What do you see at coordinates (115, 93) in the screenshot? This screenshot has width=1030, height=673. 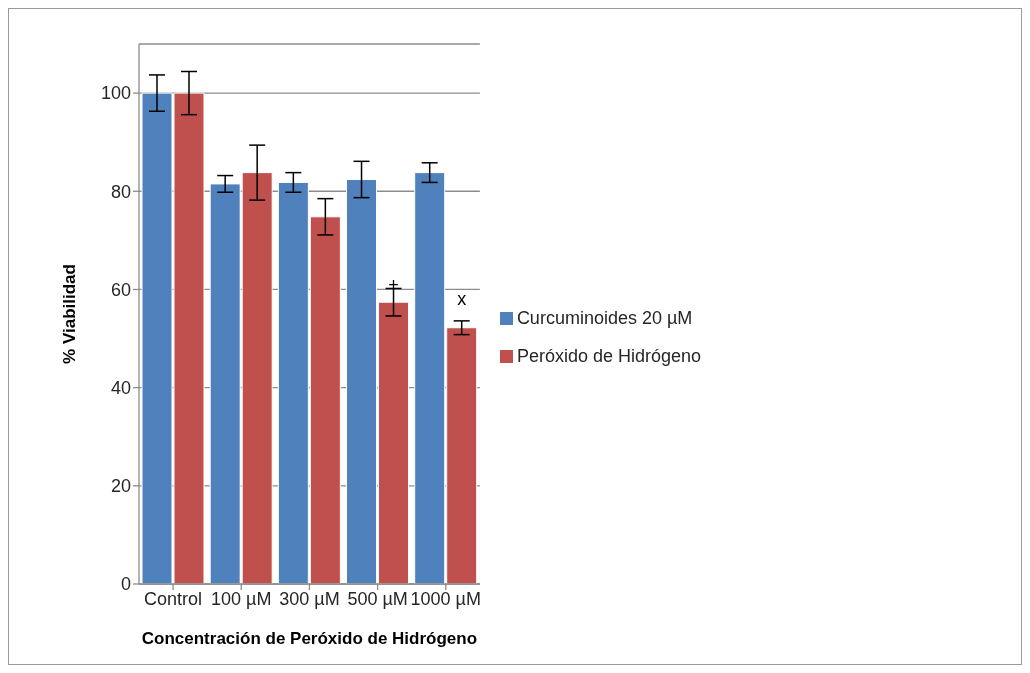 I see `y-tick-label: 100` at bounding box center [115, 93].